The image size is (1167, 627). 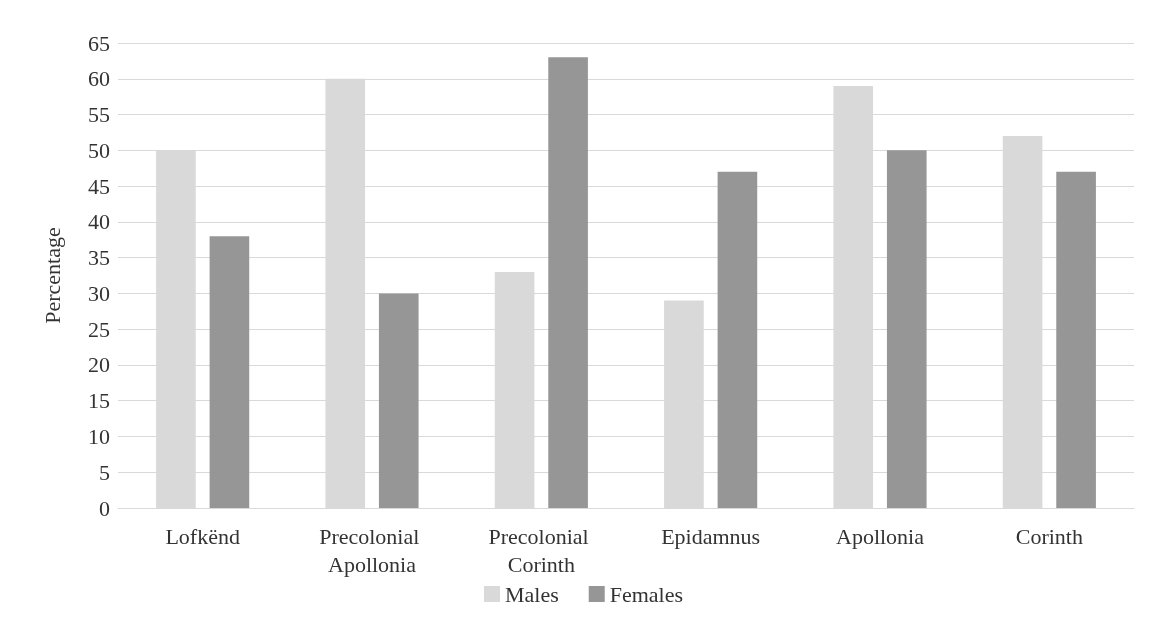 I want to click on legend-label: Males, so click(x=531, y=594).